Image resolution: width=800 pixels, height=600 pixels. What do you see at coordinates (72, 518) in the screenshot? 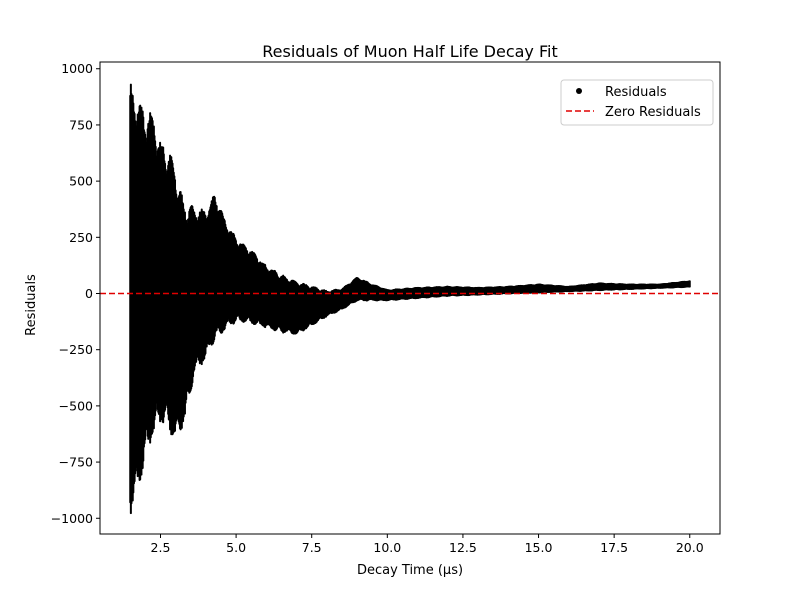
I see `y-tick-label: −1000` at bounding box center [72, 518].